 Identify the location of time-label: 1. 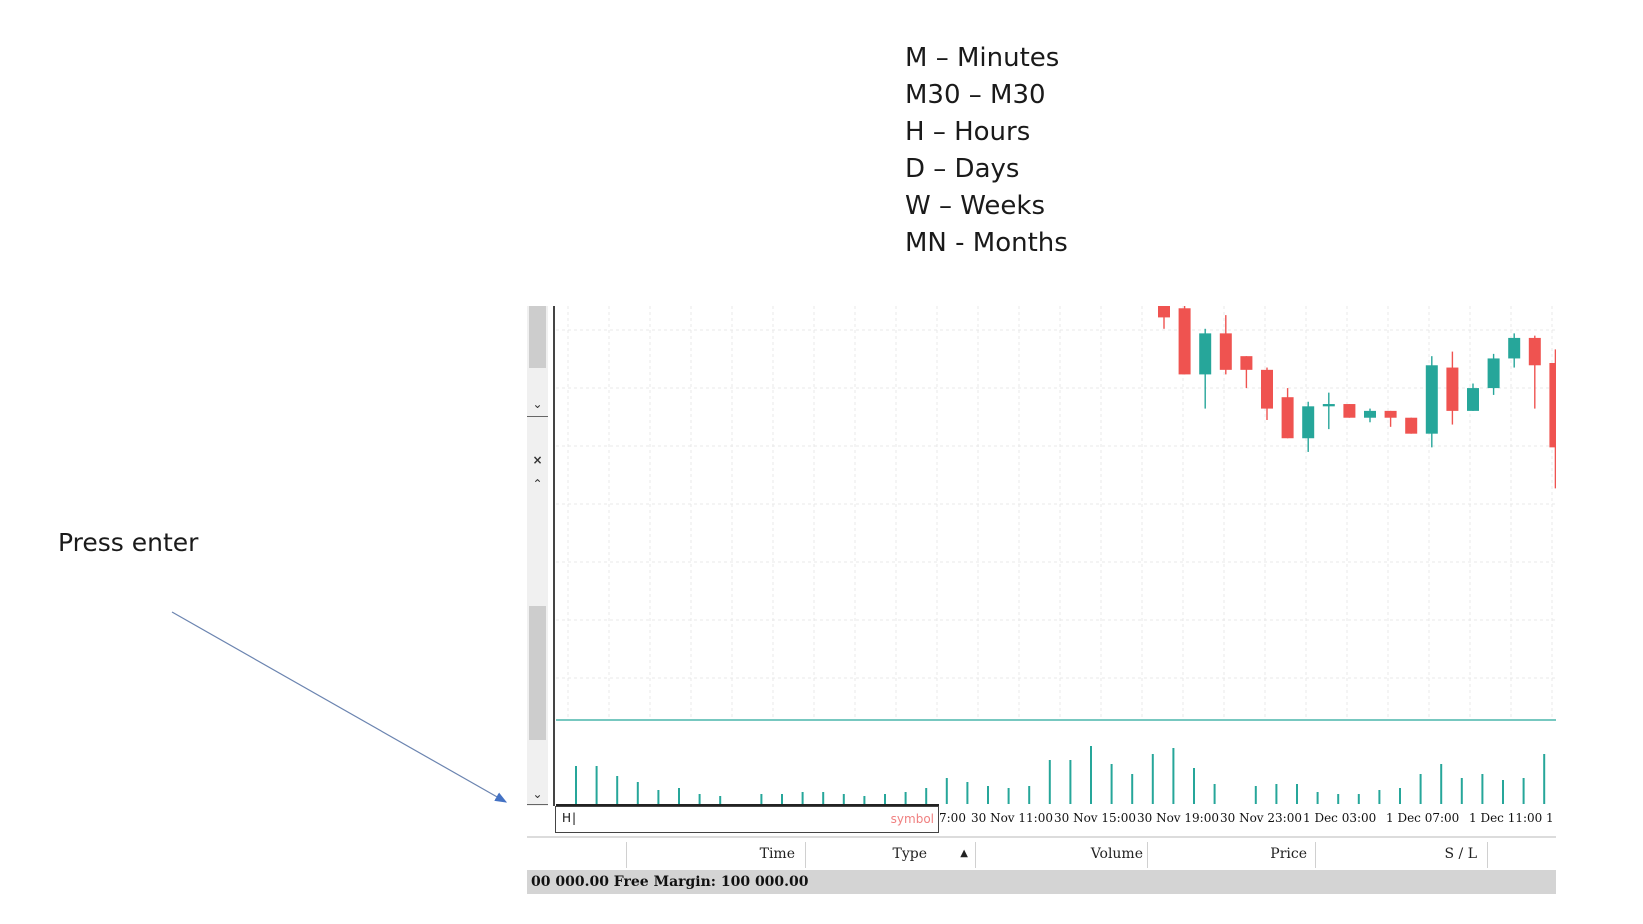
(1550, 818).